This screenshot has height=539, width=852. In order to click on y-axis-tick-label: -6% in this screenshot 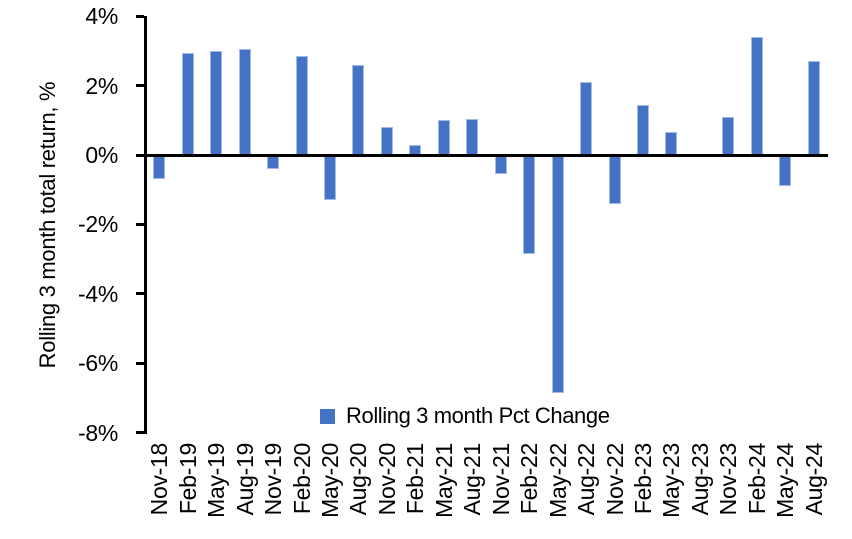, I will do `click(97, 363)`.